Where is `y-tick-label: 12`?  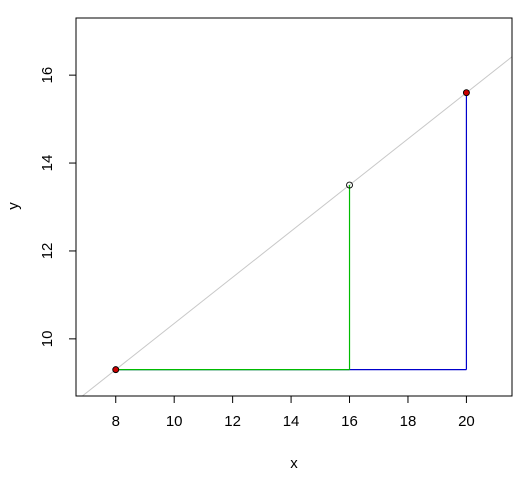
y-tick-label: 12 is located at coordinates (47, 251).